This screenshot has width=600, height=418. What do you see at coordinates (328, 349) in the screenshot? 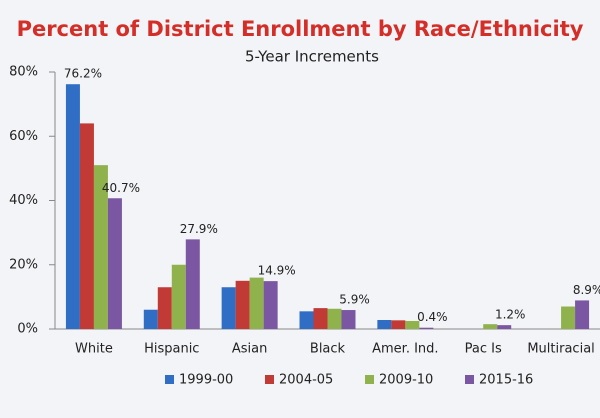
I see `x-tick-label: Black` at bounding box center [328, 349].